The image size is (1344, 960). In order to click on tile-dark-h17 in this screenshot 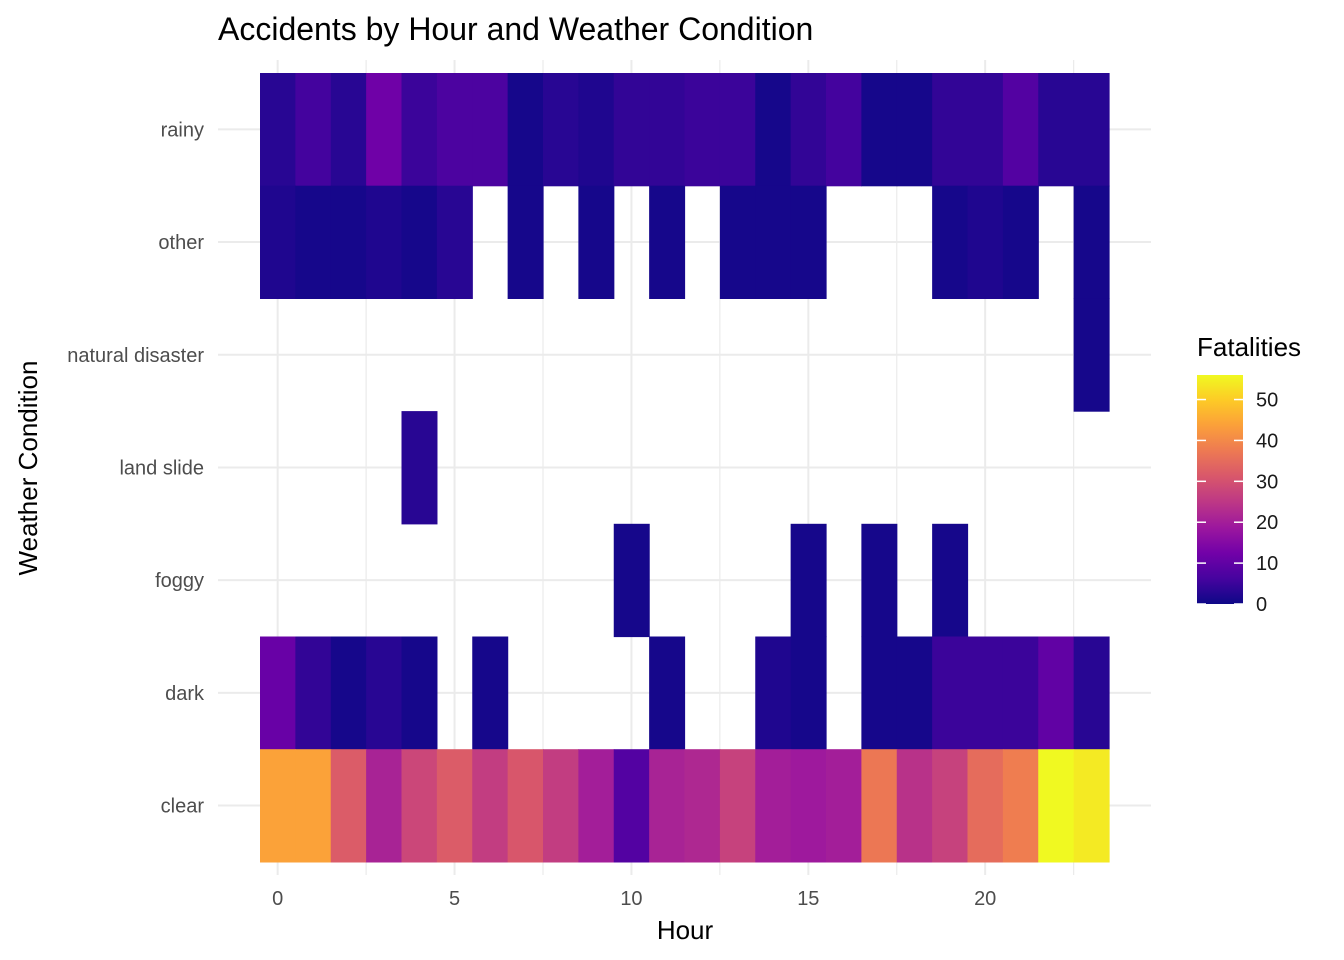, I will do `click(879, 693)`.